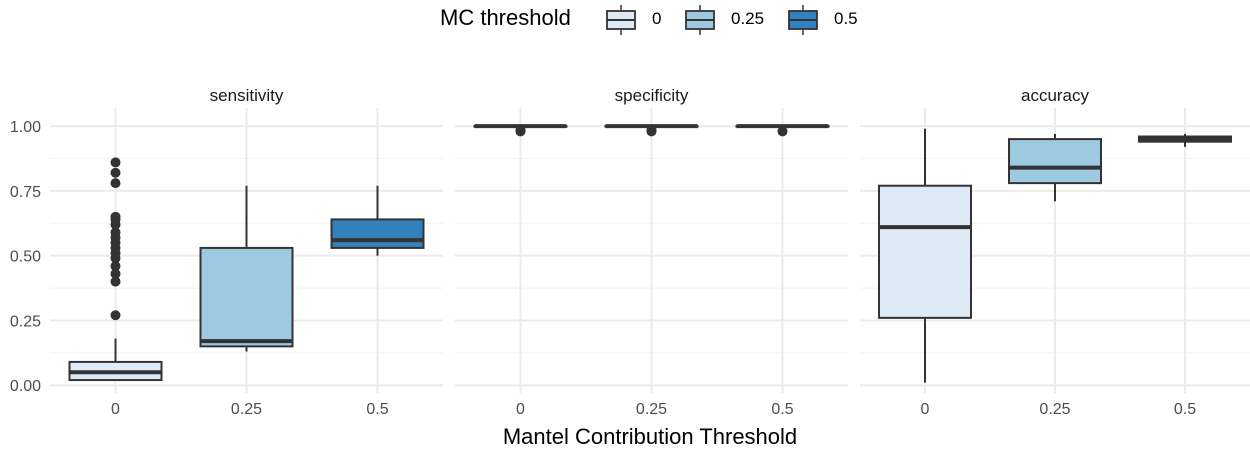  What do you see at coordinates (505, 17) in the screenshot?
I see `legend-title: MC threshold` at bounding box center [505, 17].